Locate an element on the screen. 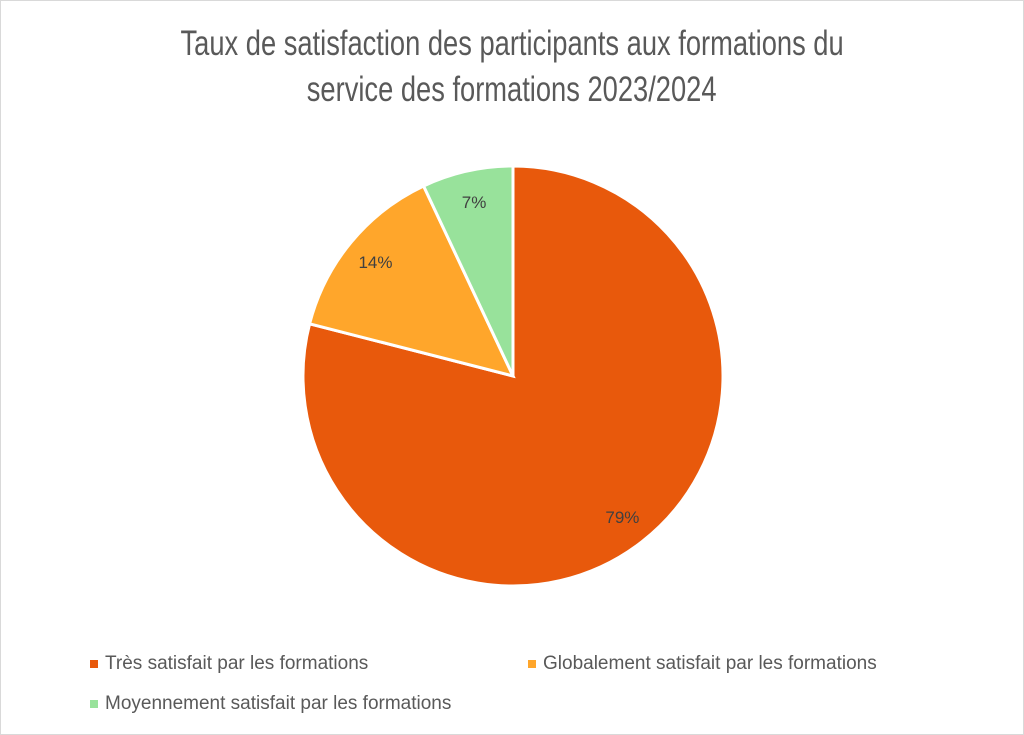  legend-item-globalement-satisfait: Globalement satisfait par les formations is located at coordinates (702, 664).